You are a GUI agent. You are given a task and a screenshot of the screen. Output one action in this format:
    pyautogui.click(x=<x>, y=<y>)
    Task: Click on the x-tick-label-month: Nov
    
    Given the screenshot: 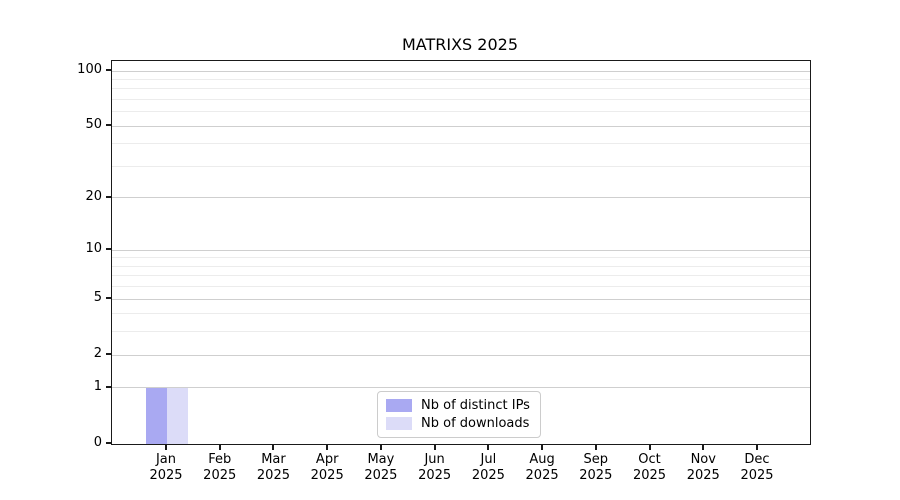 What is the action you would take?
    pyautogui.click(x=703, y=459)
    